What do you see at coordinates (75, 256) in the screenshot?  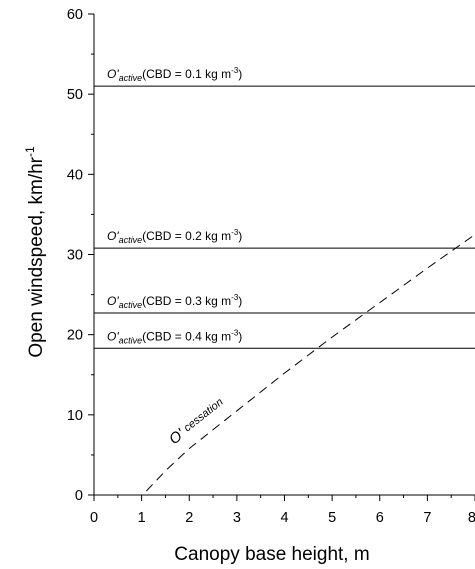 I see `y-tick-label: 30` at bounding box center [75, 256].